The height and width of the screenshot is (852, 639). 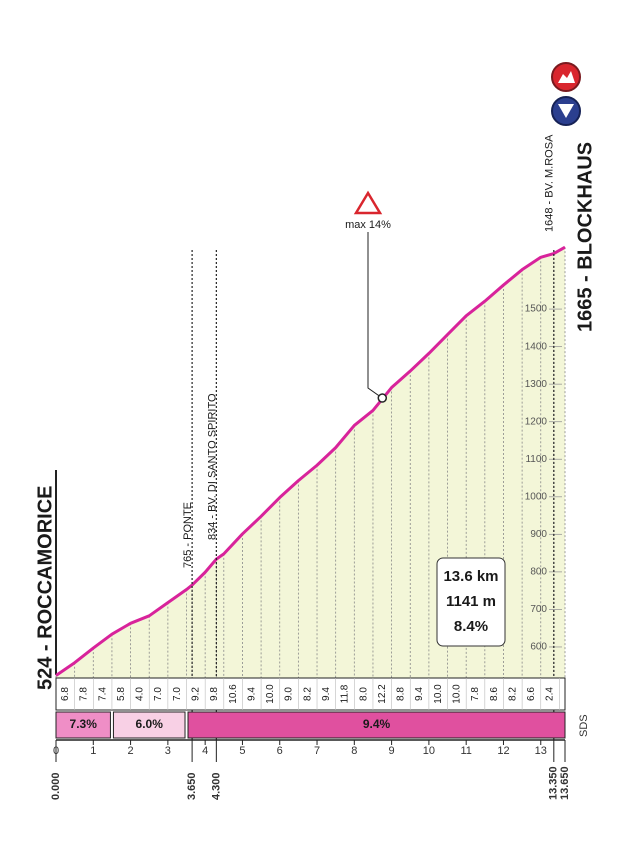 What do you see at coordinates (494, 694) in the screenshot?
I see `gradient-label: 8.6` at bounding box center [494, 694].